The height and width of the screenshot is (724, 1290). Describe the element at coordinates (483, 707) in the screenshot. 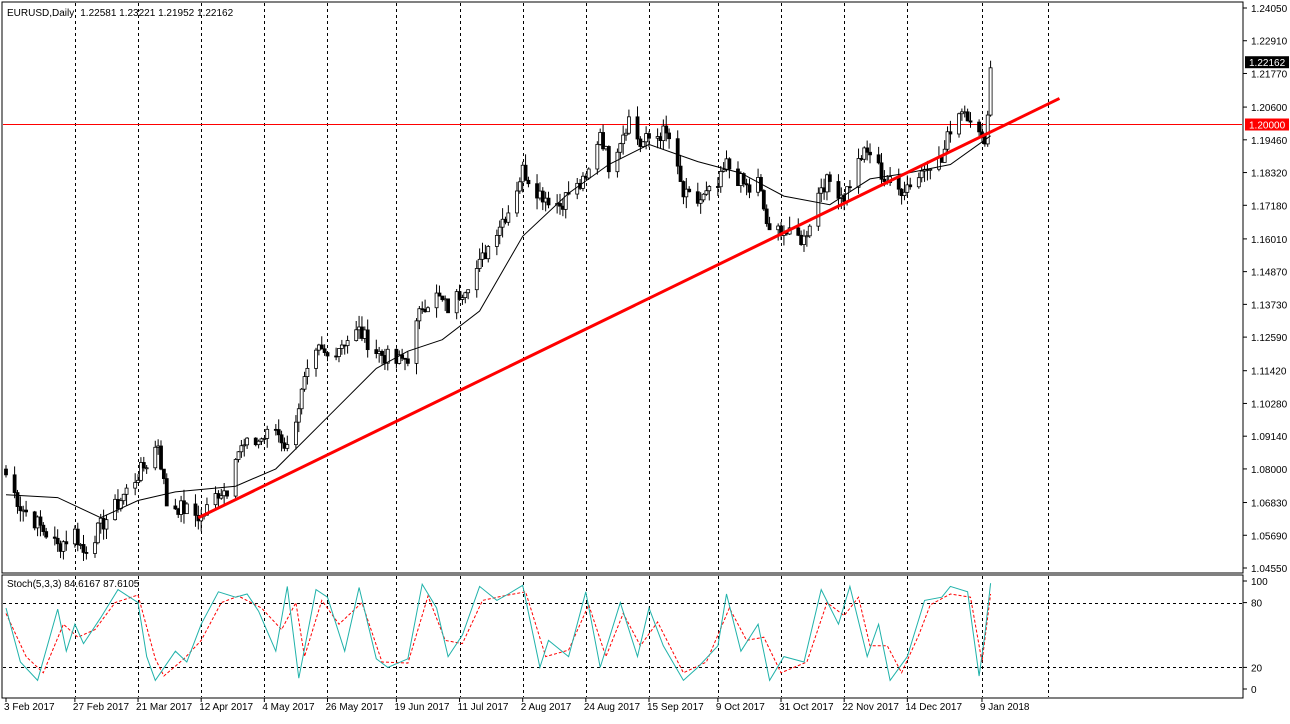

I see `time-axis-tick-label: 11 Jul 2017` at that location.